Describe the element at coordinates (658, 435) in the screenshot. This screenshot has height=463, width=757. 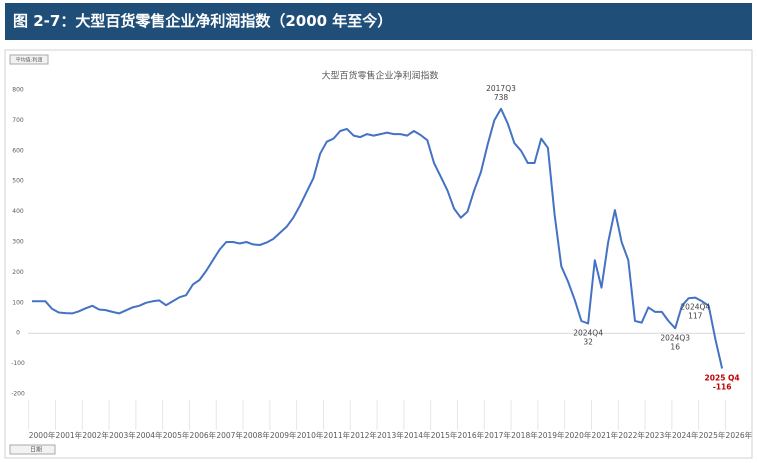
I see `x-group-label: 2023年` at that location.